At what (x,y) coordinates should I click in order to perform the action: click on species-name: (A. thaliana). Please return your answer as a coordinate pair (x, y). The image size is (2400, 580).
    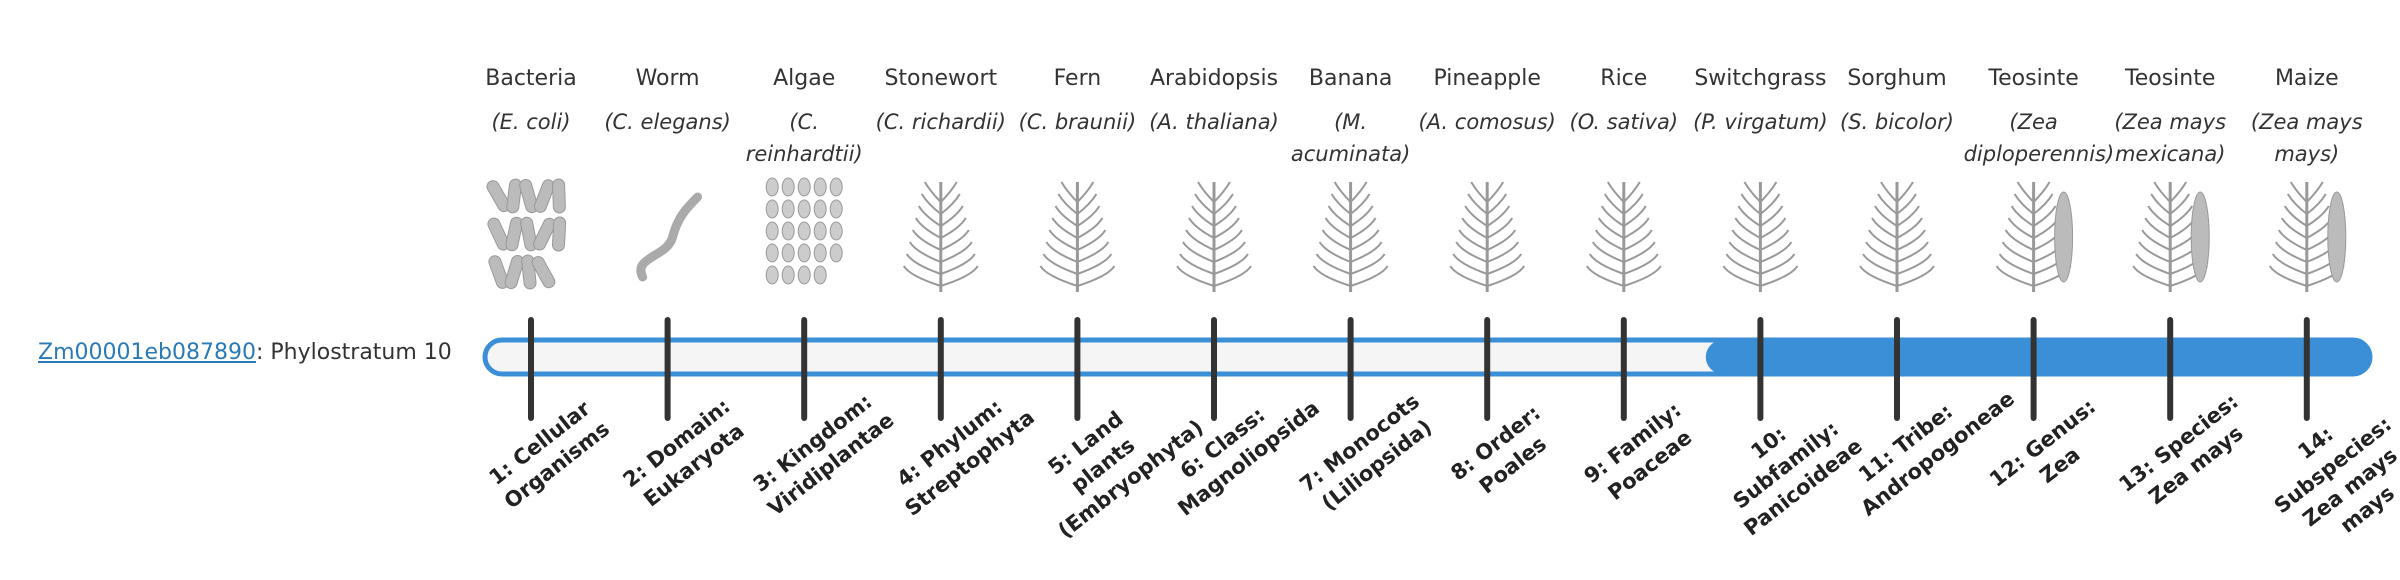
    Looking at the image, I should click on (1214, 122).